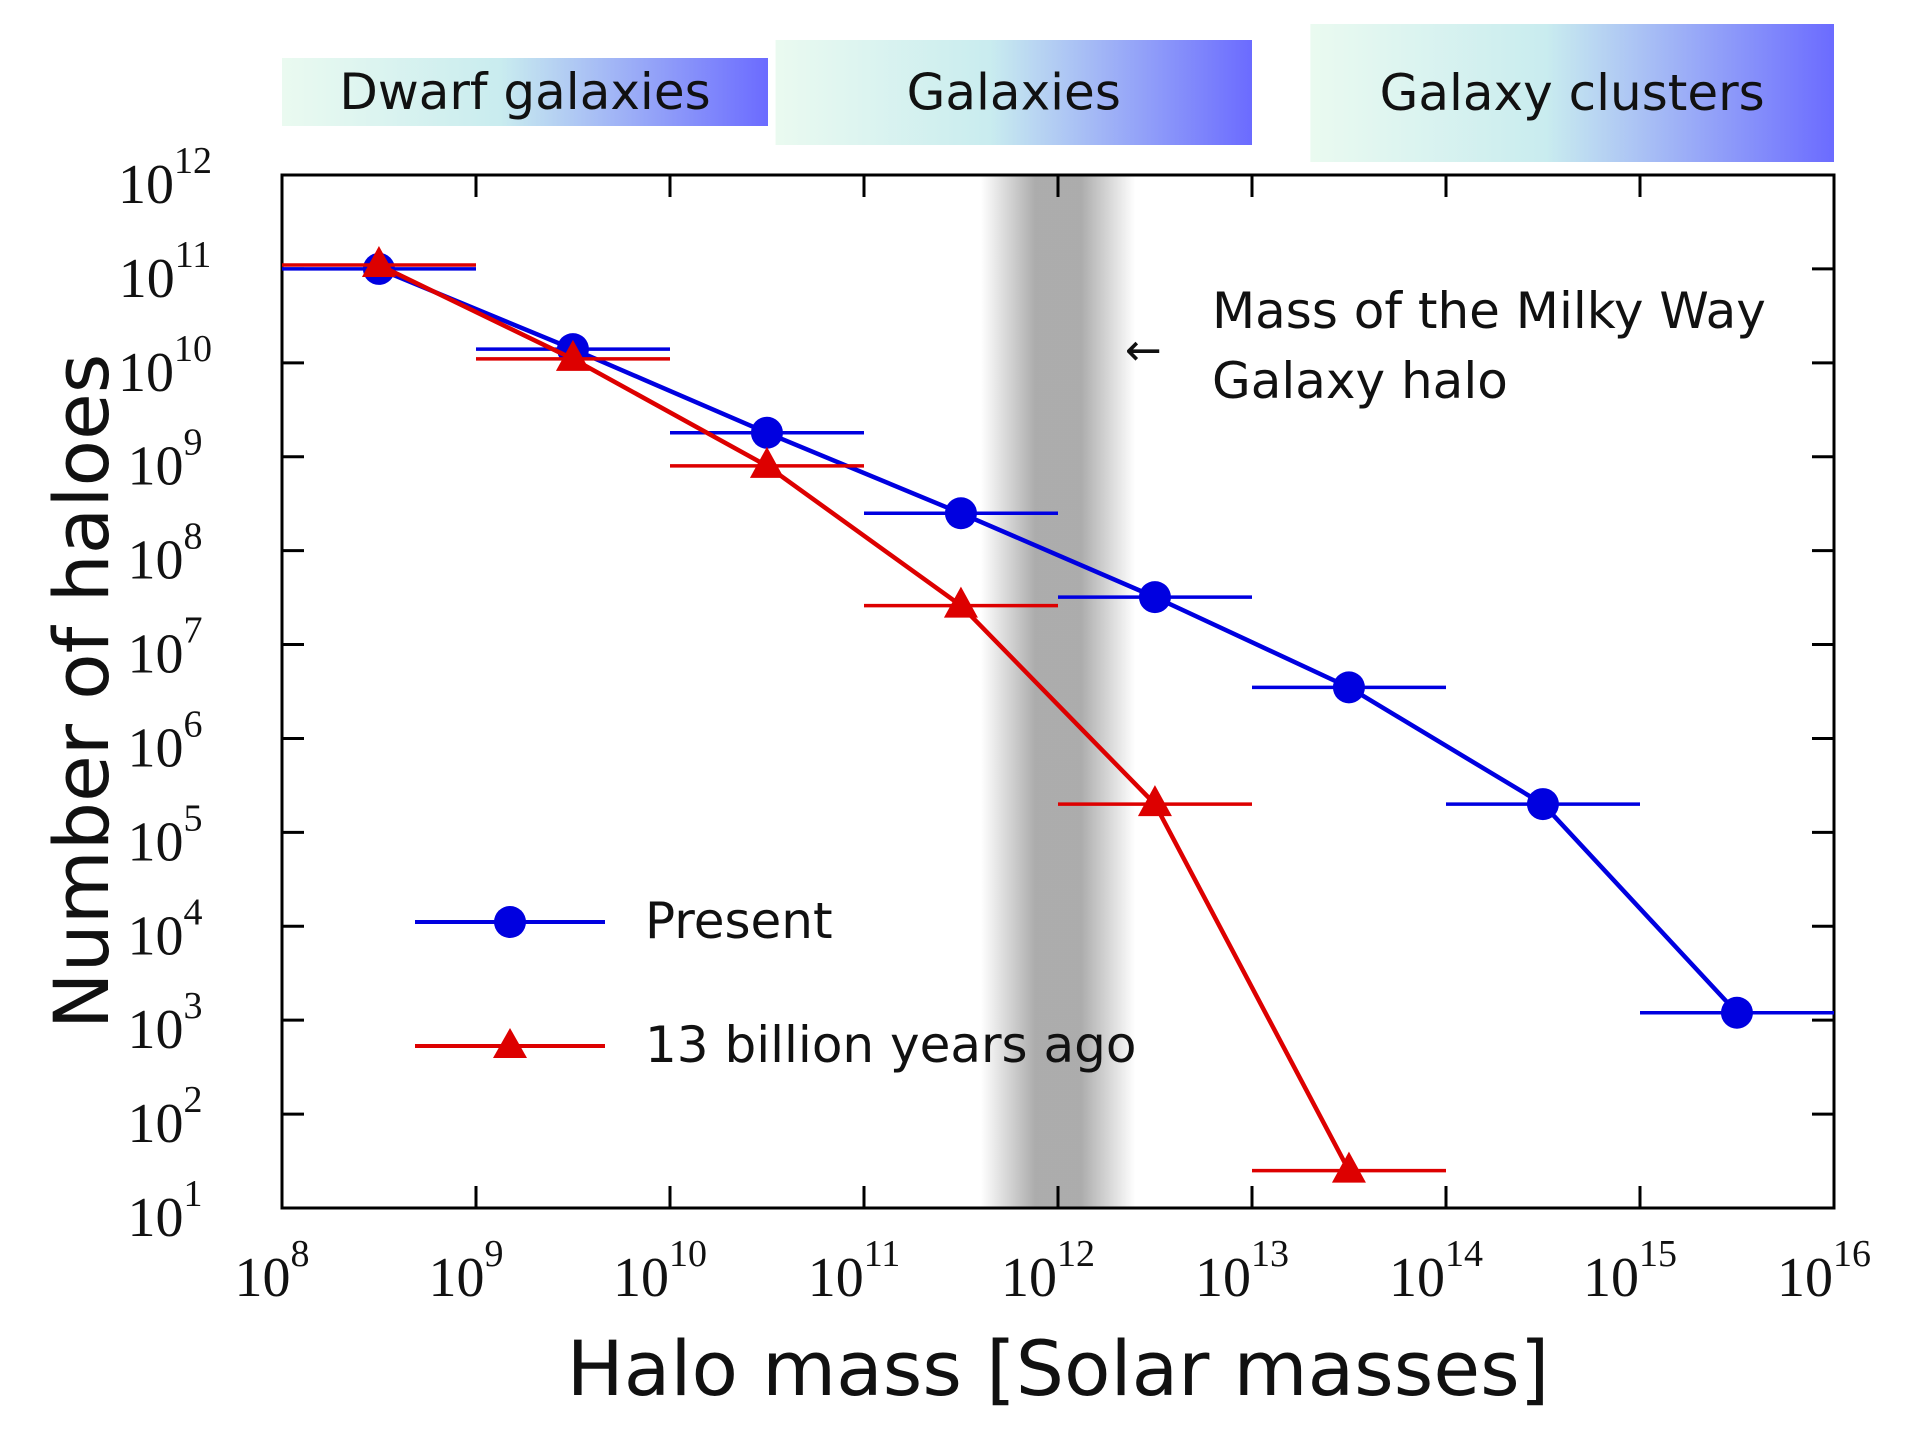 This screenshot has height=1440, width=1920. What do you see at coordinates (165, 178) in the screenshot?
I see `y-tick-label: 10¹²` at bounding box center [165, 178].